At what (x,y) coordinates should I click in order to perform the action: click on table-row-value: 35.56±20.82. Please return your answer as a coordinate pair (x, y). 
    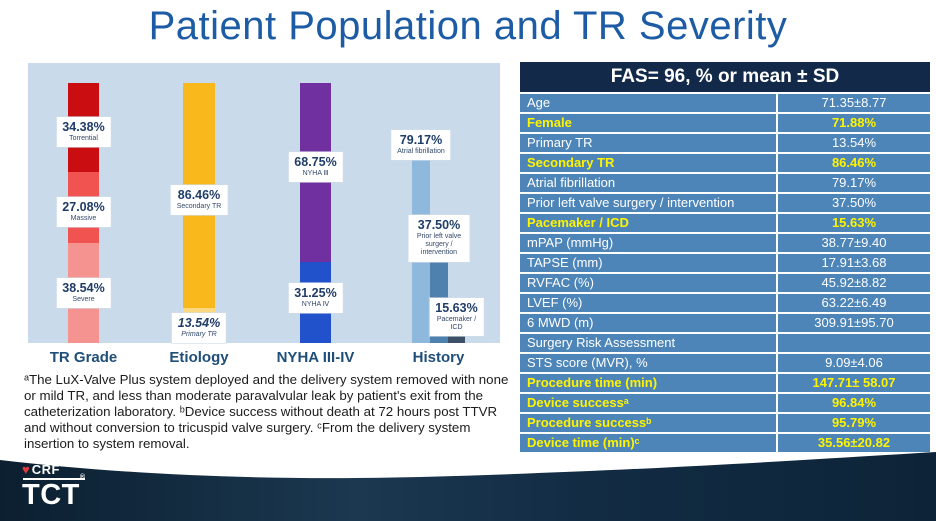
    Looking at the image, I should click on (854, 443).